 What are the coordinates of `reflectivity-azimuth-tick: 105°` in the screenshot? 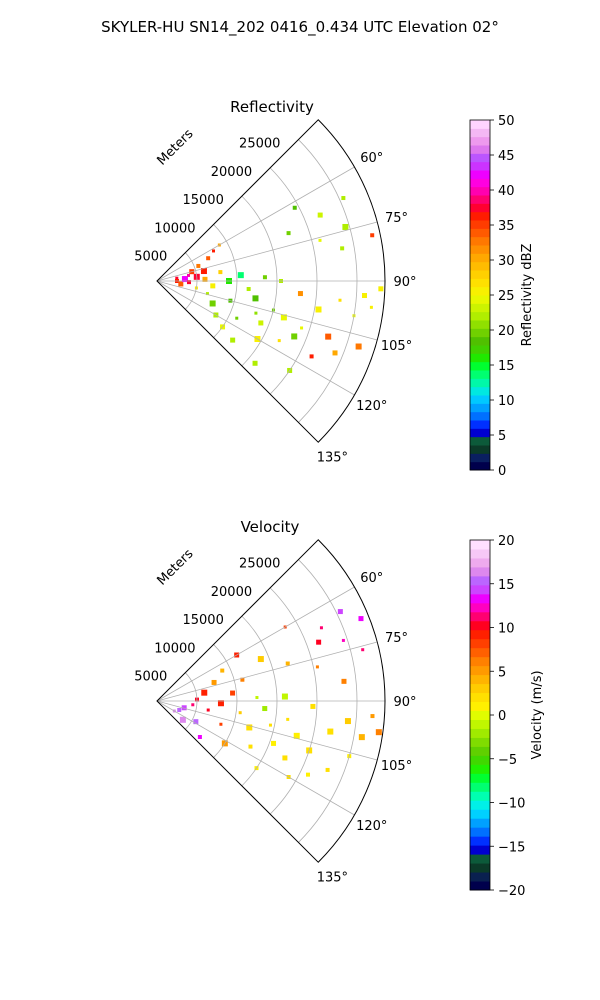 It's located at (396, 346).